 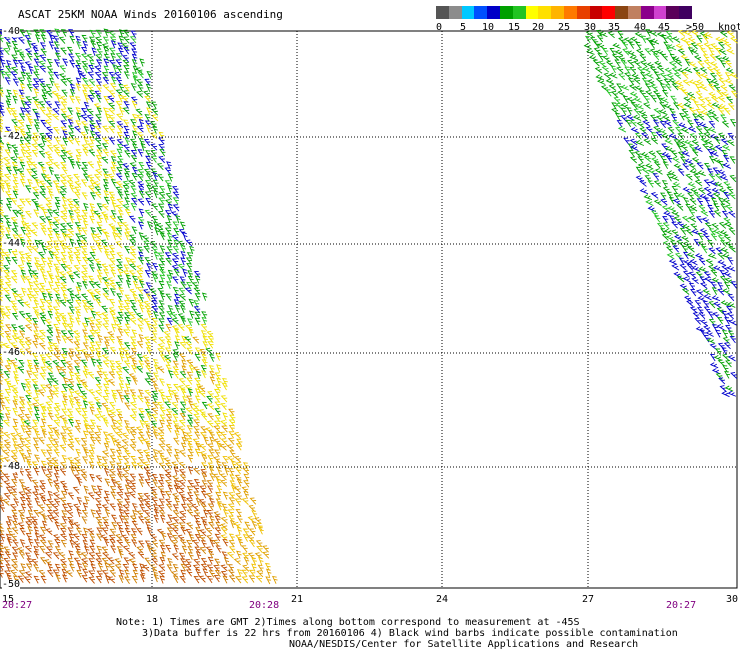 I want to click on legend-label-25: 25, so click(x=564, y=27).